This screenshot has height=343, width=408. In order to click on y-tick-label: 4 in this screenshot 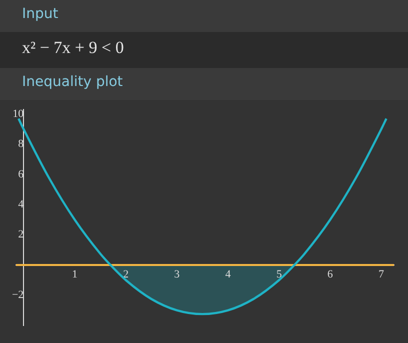, I will do `click(21, 204)`.